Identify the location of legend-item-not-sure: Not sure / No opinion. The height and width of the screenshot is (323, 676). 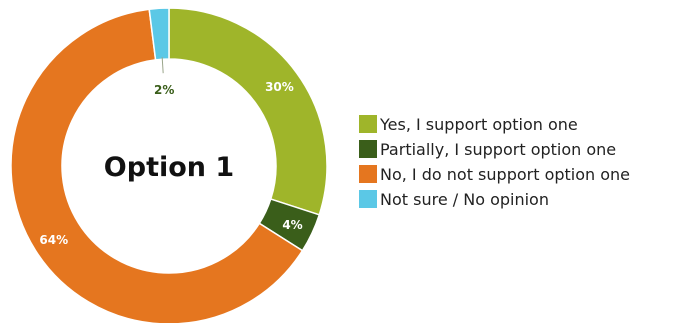
(494, 199).